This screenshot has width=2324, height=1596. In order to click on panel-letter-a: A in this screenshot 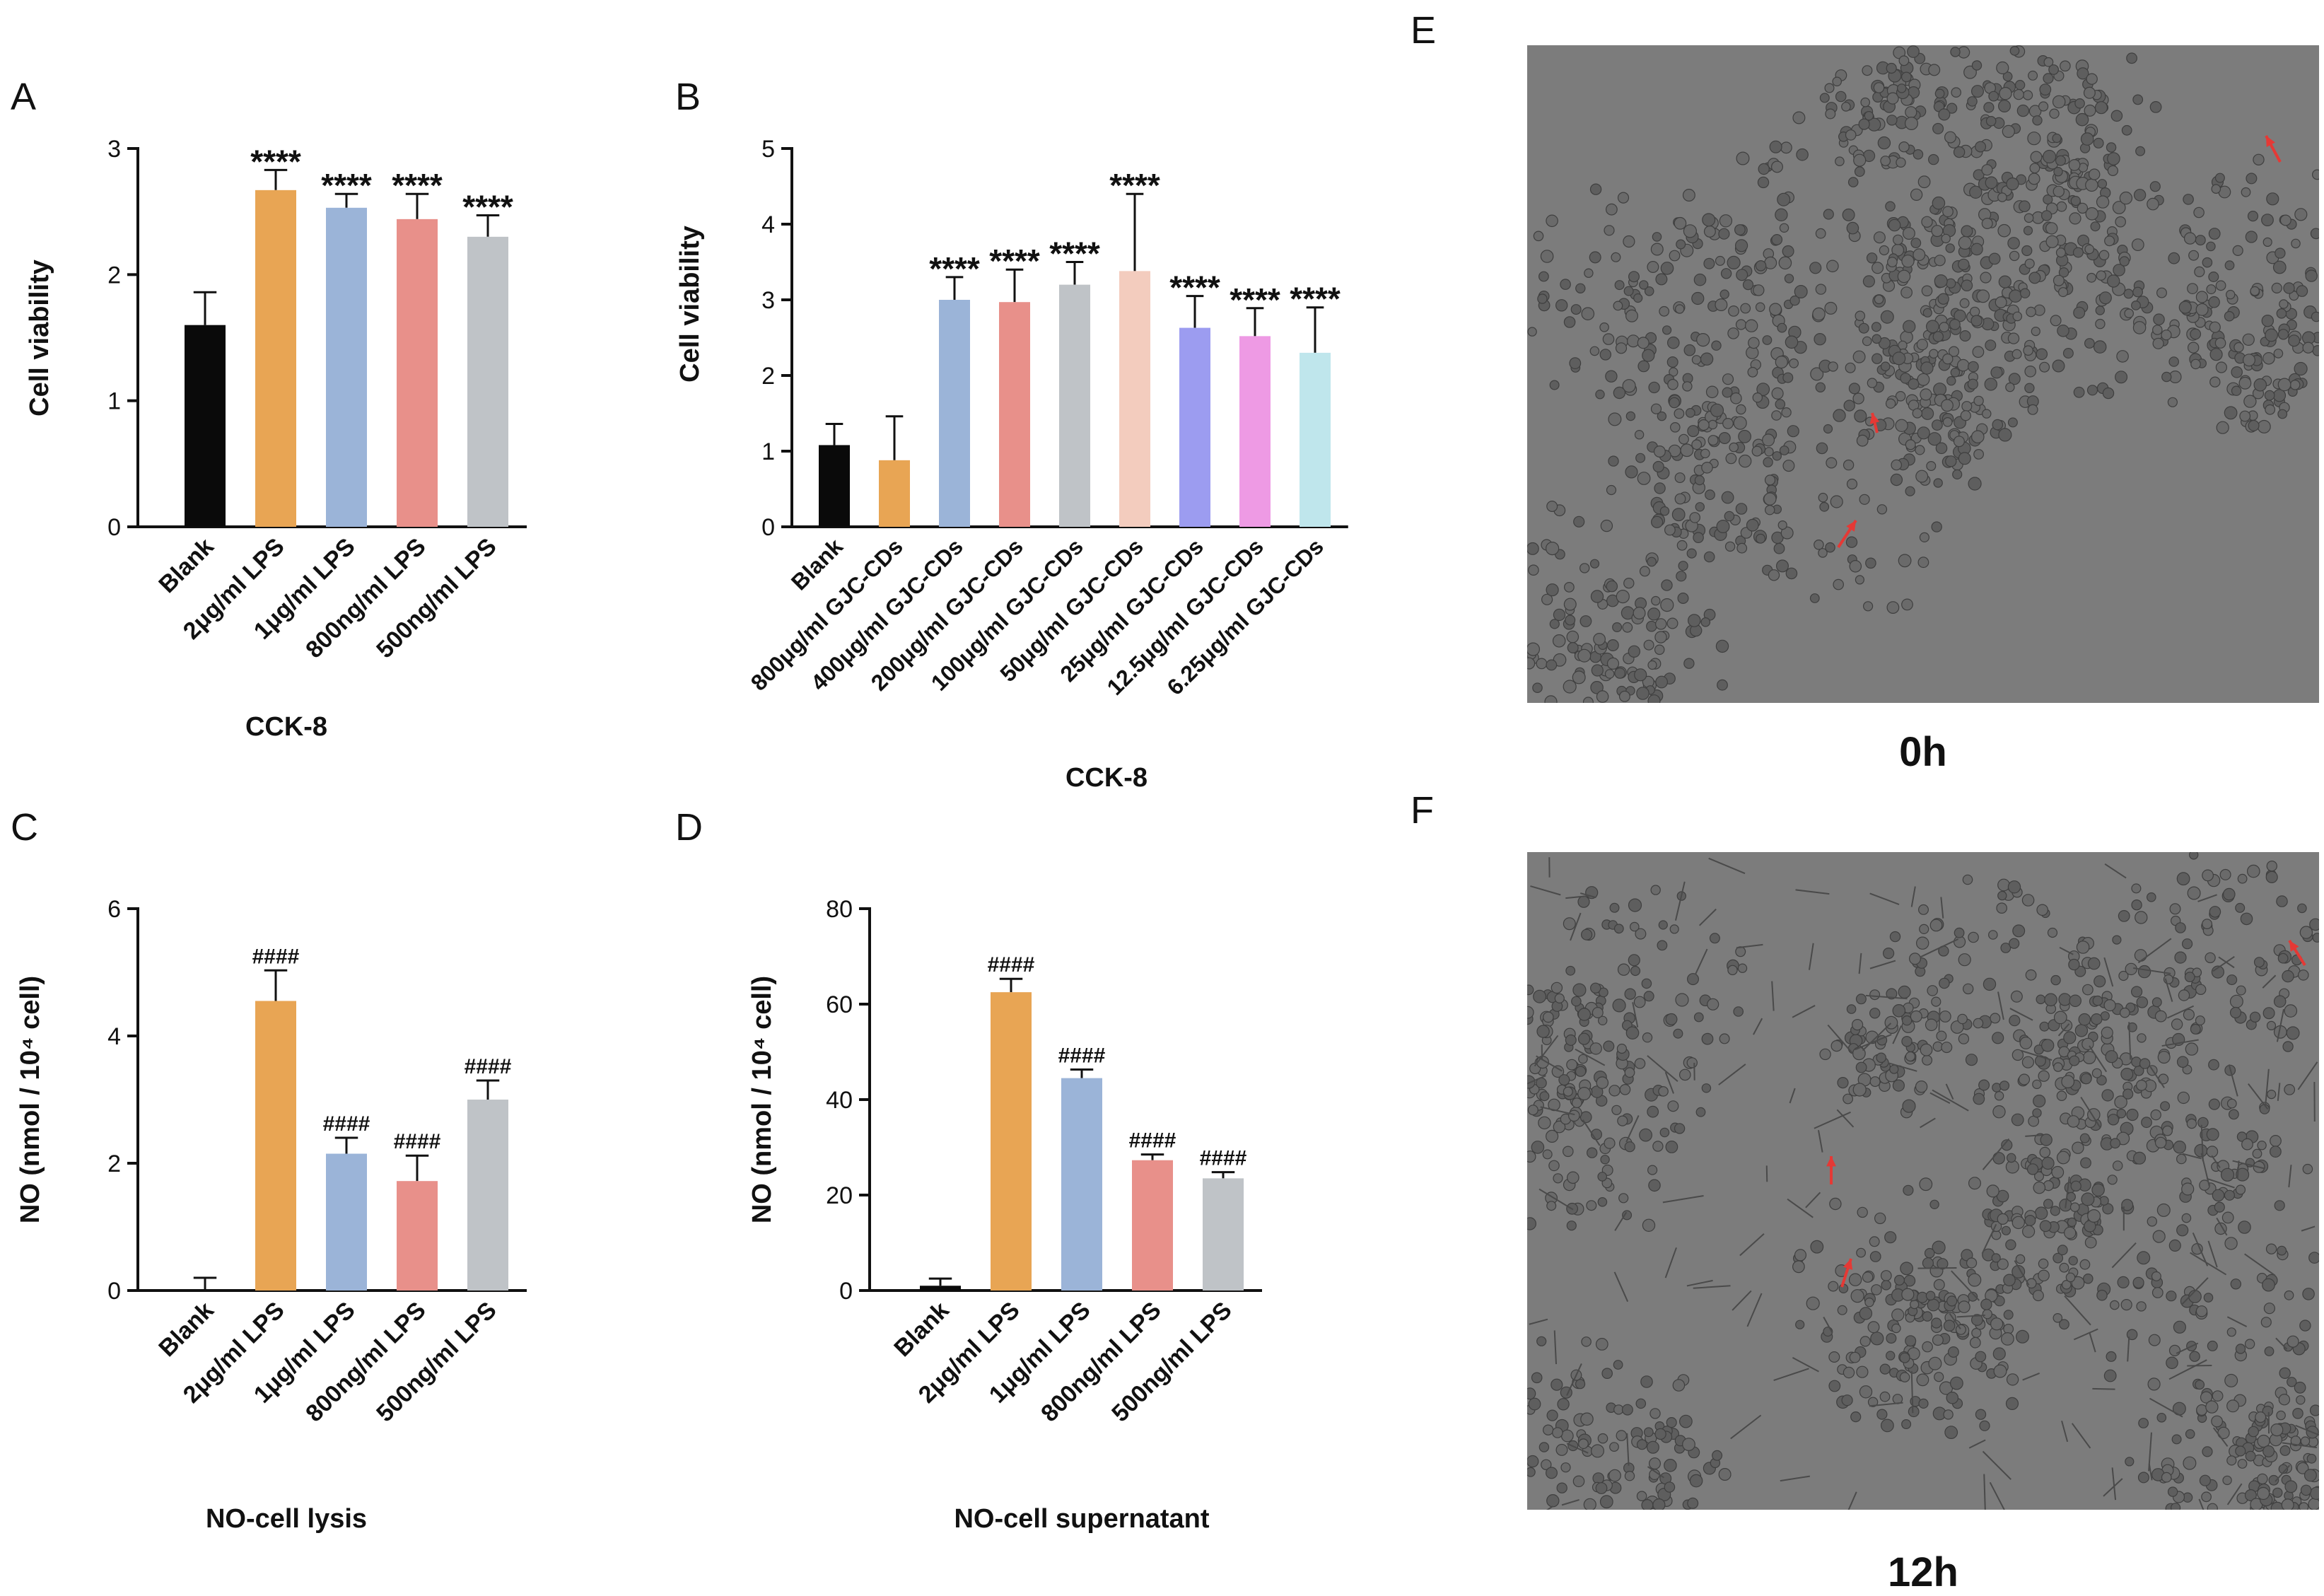, I will do `click(24, 97)`.